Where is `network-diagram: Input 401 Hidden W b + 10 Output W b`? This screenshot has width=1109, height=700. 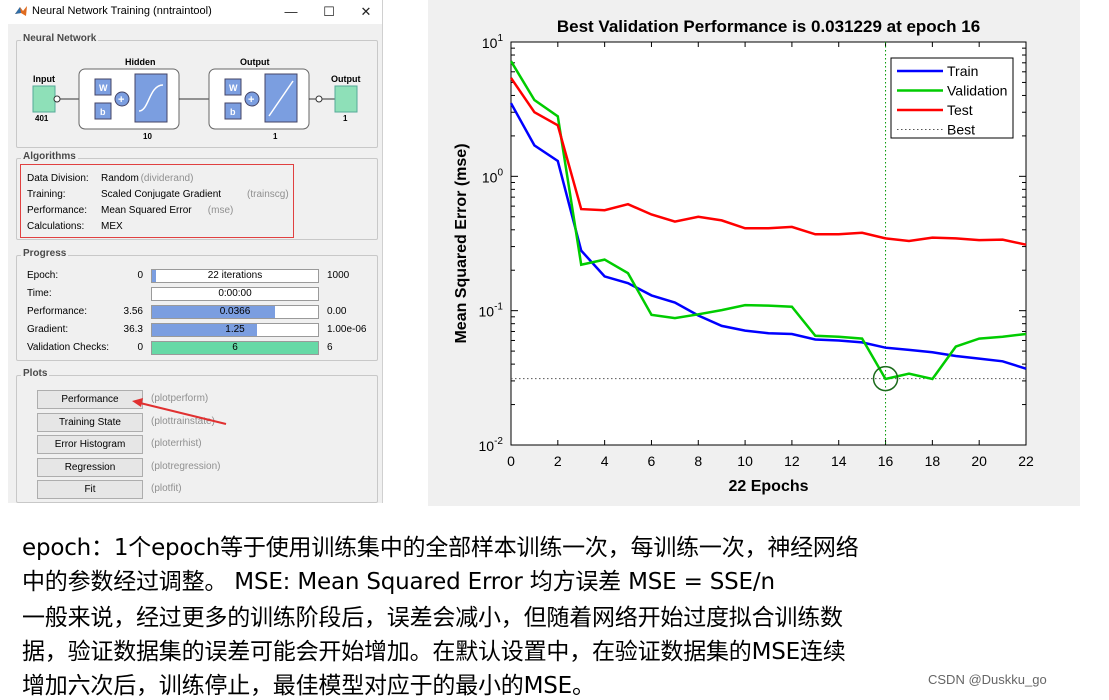
network-diagram: Input 401 Hidden W b + 10 Output W b is located at coordinates (196, 99).